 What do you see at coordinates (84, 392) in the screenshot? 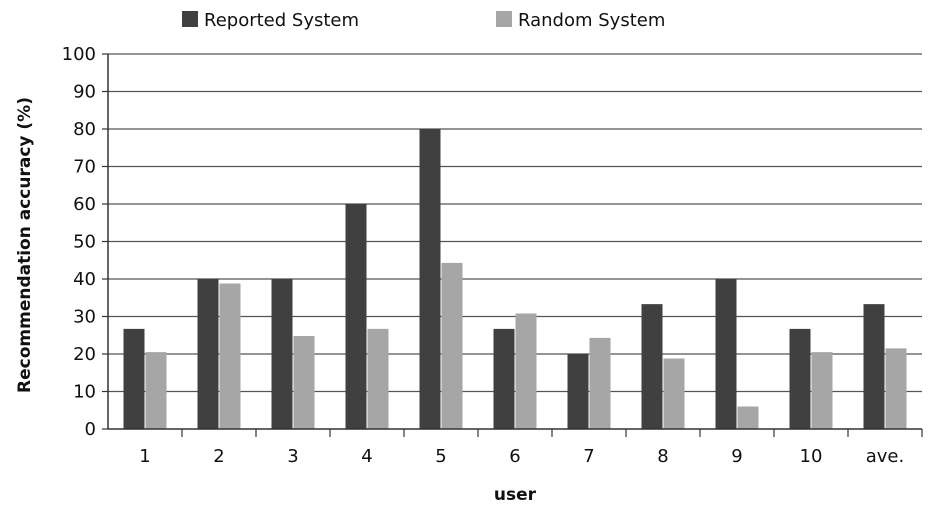
I see `y-tick-label-10: 10` at bounding box center [84, 392].